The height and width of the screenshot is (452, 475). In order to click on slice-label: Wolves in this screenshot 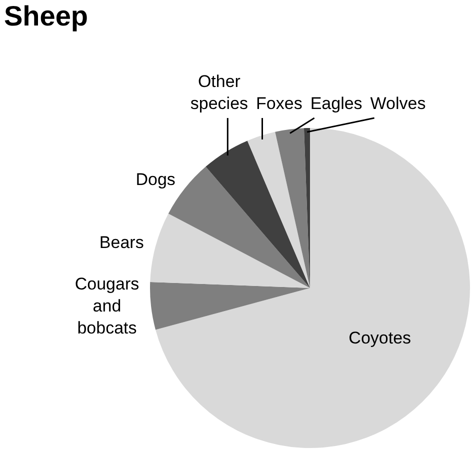, I will do `click(398, 104)`.